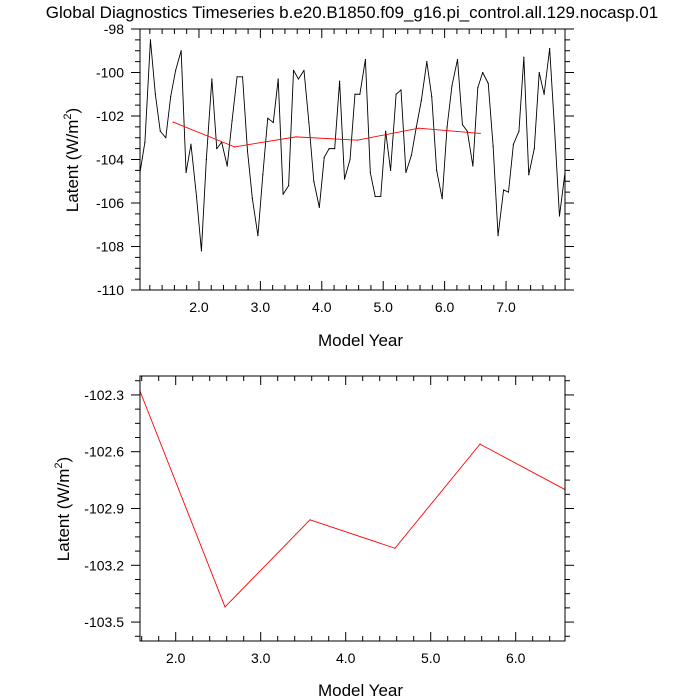 The height and width of the screenshot is (700, 700). I want to click on bottom-x-tick-label: 6.0, so click(516, 658).